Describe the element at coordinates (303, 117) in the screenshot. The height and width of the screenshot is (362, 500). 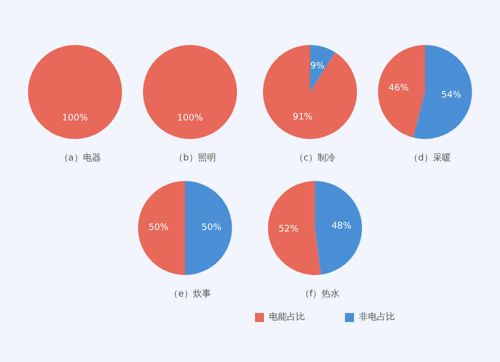
I see `data-label: 91%` at that location.